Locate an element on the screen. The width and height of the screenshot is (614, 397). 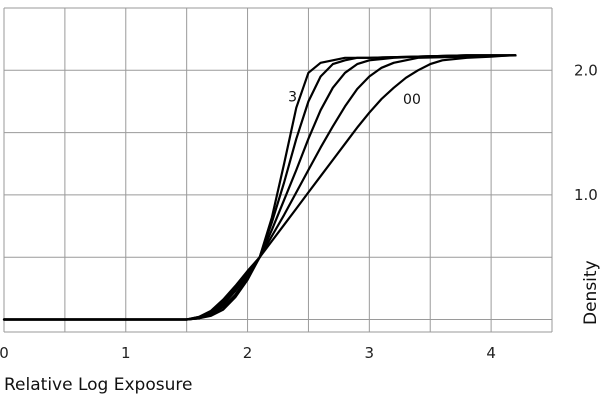
y-tick-labels: 1.0 2.0 is located at coordinates (586, 132).